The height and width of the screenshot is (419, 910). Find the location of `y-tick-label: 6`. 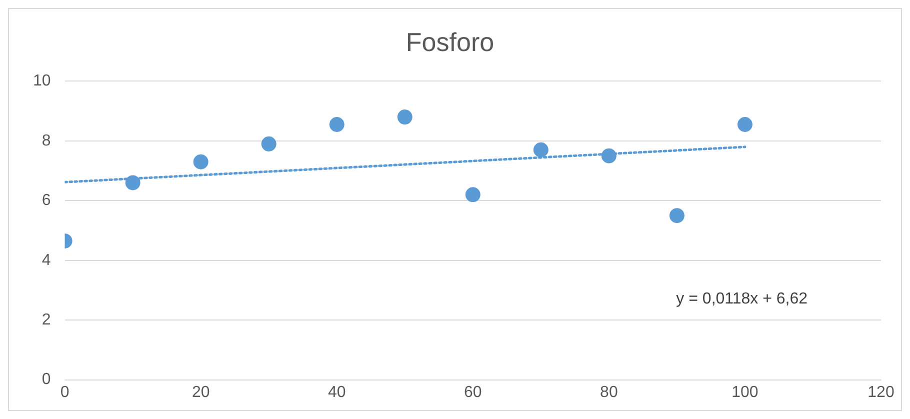

y-tick-label: 6 is located at coordinates (46, 201).